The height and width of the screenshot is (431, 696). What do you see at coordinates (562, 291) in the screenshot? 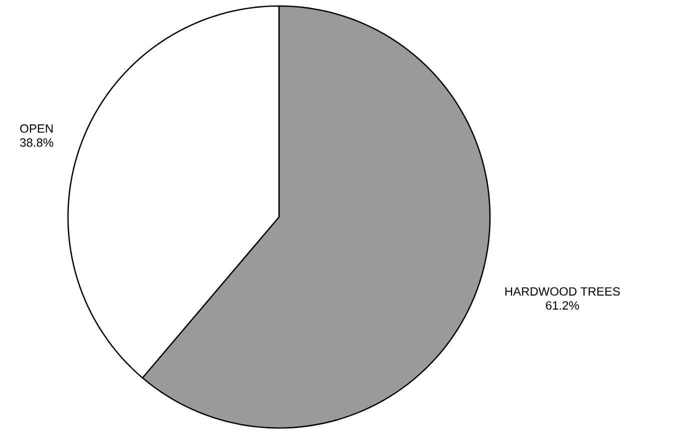
I see `slice-label: HARDWOOD TREES` at bounding box center [562, 291].